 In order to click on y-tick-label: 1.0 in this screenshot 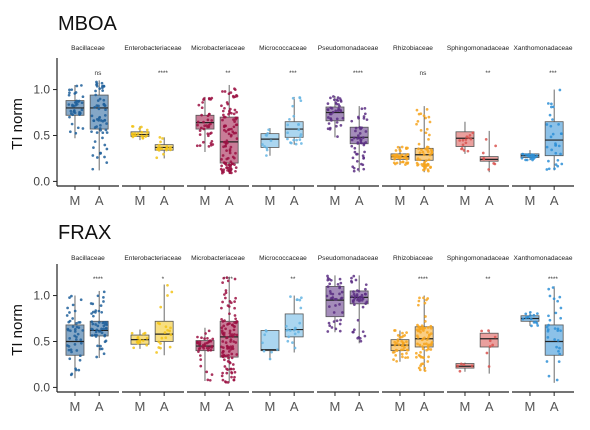, I will do `click(41, 296)`.